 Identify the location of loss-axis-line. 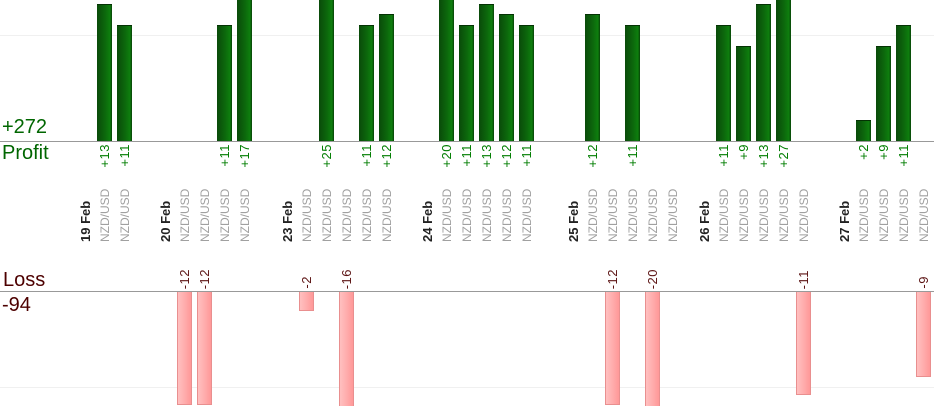
(467, 291).